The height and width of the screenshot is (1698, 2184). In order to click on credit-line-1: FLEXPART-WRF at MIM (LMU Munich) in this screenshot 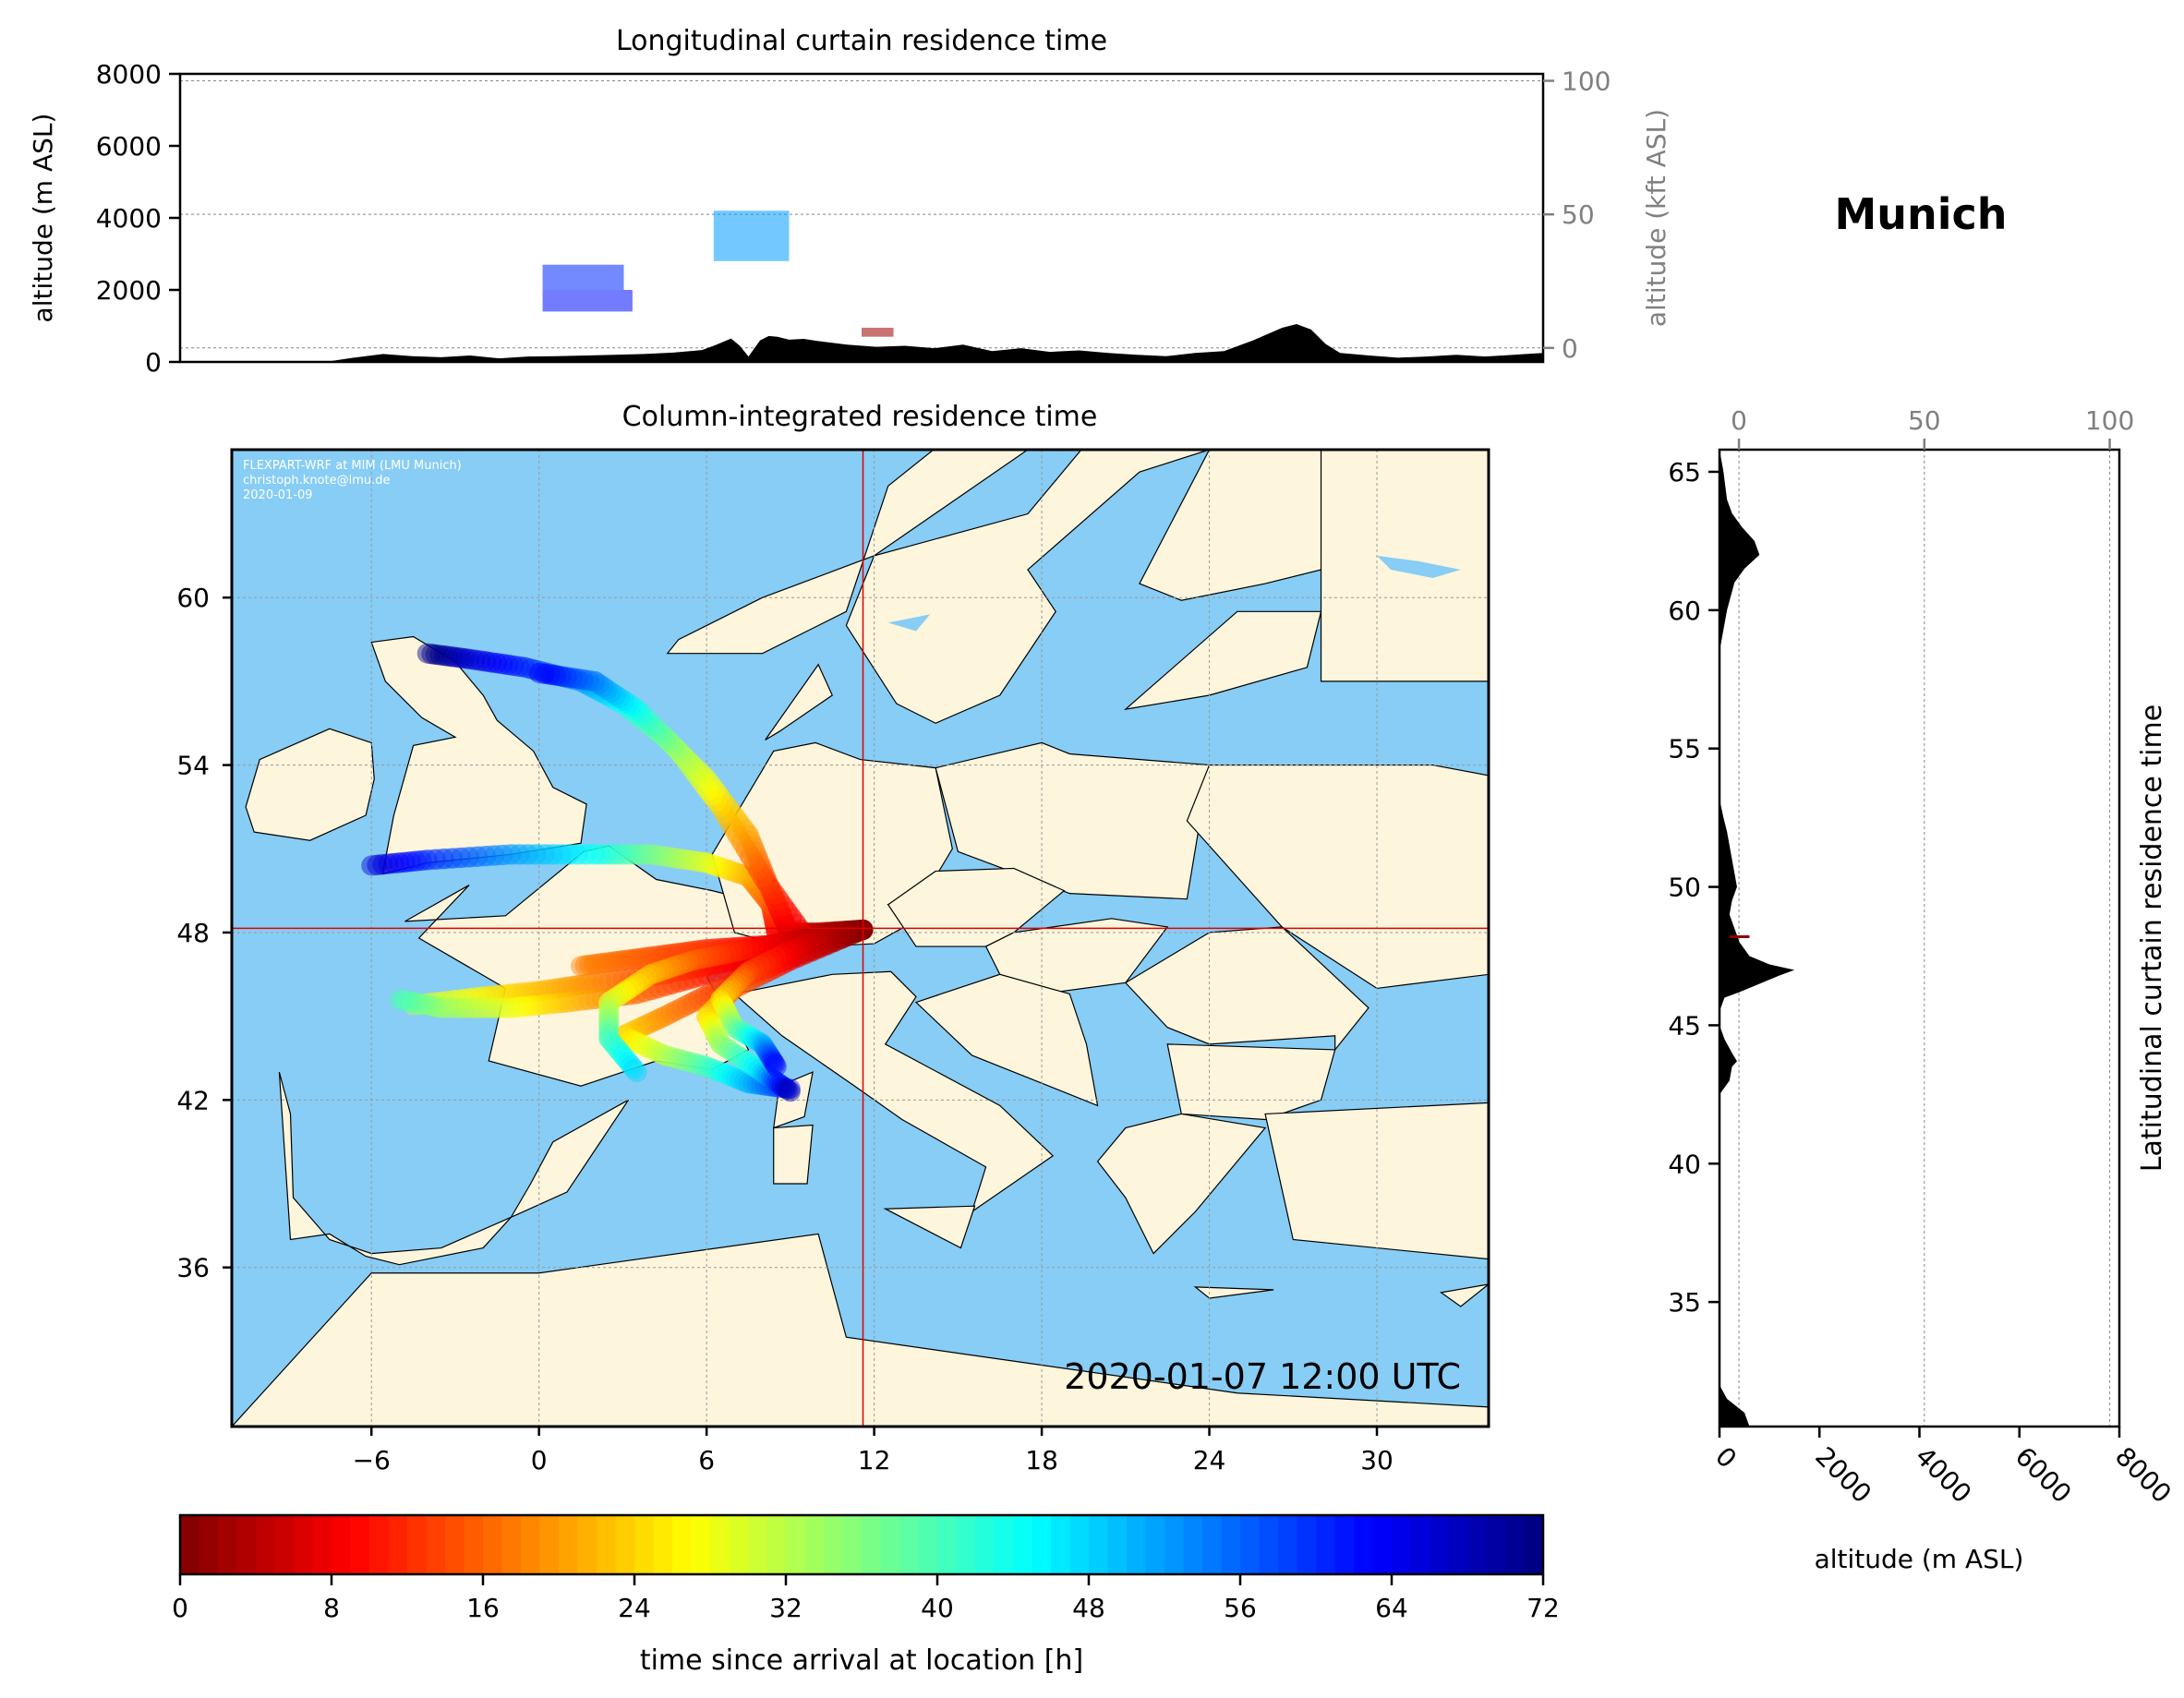, I will do `click(352, 466)`.